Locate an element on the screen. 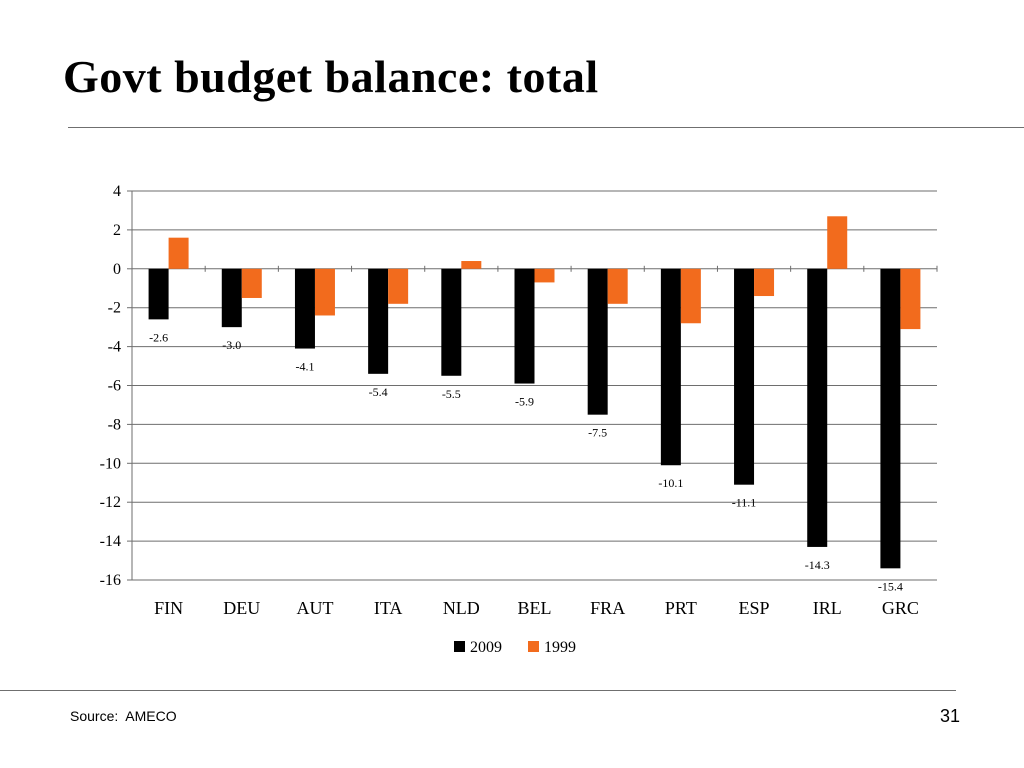  bar-1999-ESP is located at coordinates (764, 282).